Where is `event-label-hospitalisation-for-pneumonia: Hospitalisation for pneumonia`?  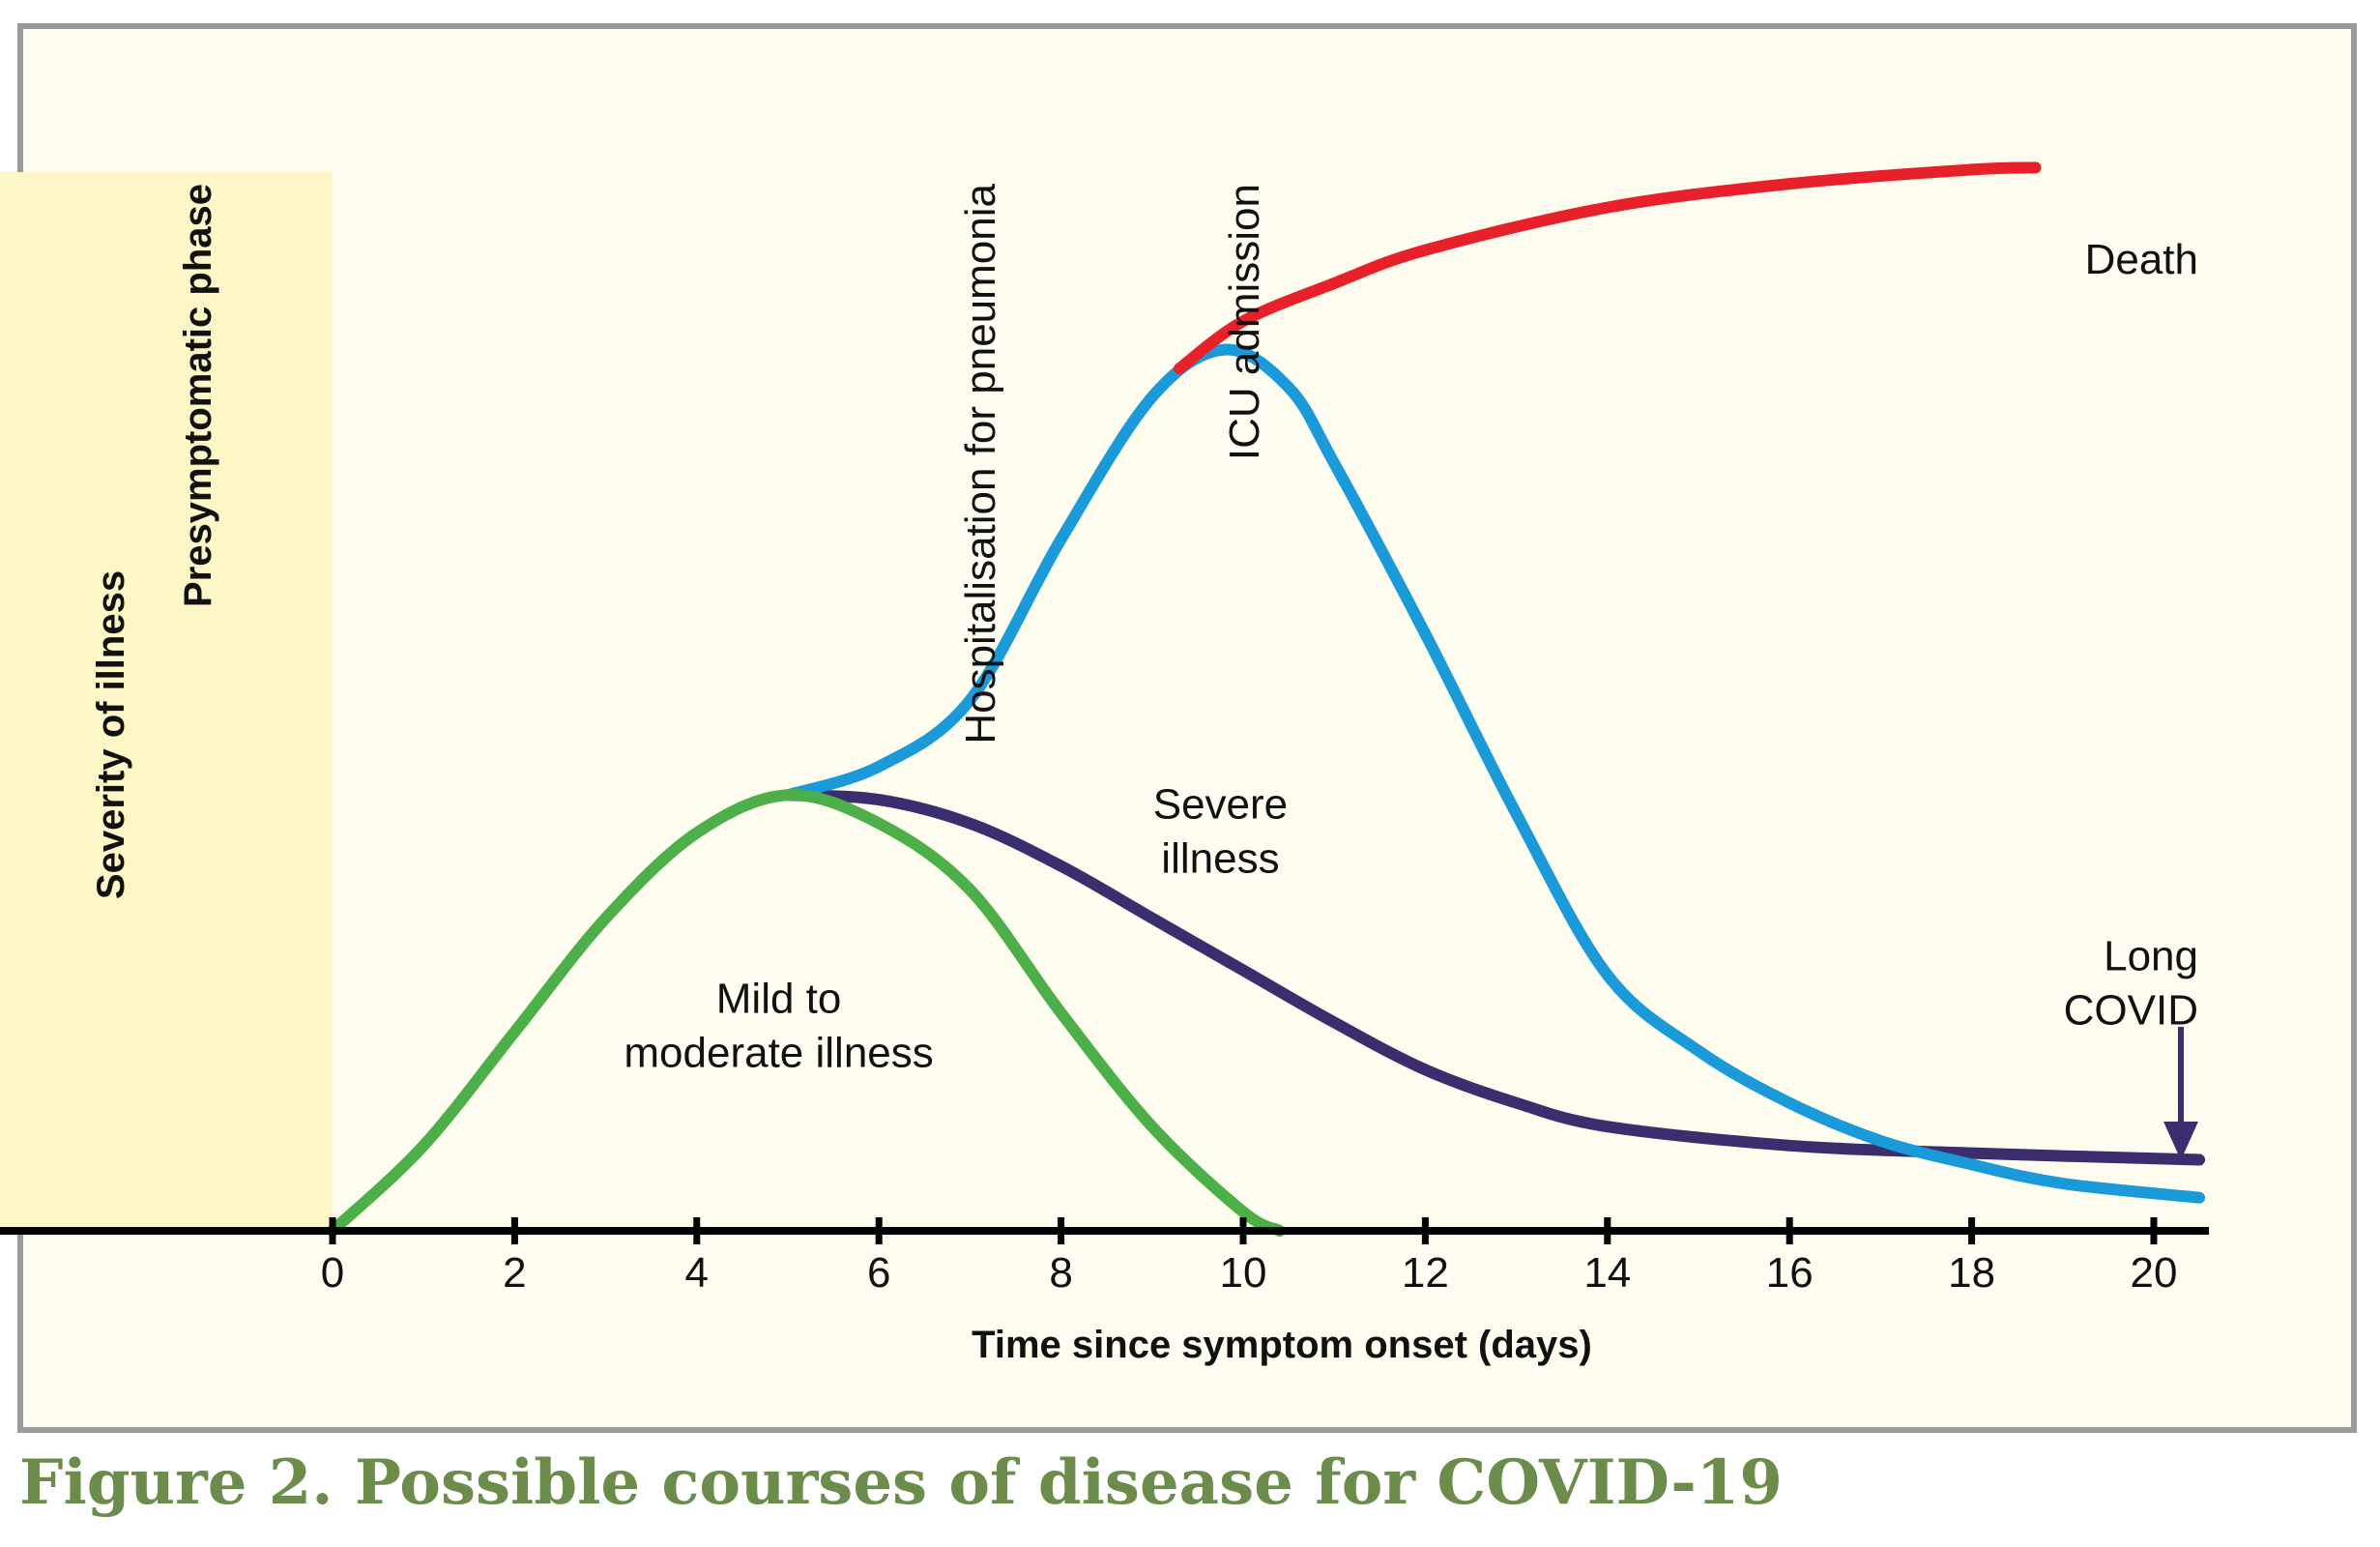
event-label-hospitalisation-for-pneumonia: Hospitalisation for pneumonia is located at coordinates (981, 464).